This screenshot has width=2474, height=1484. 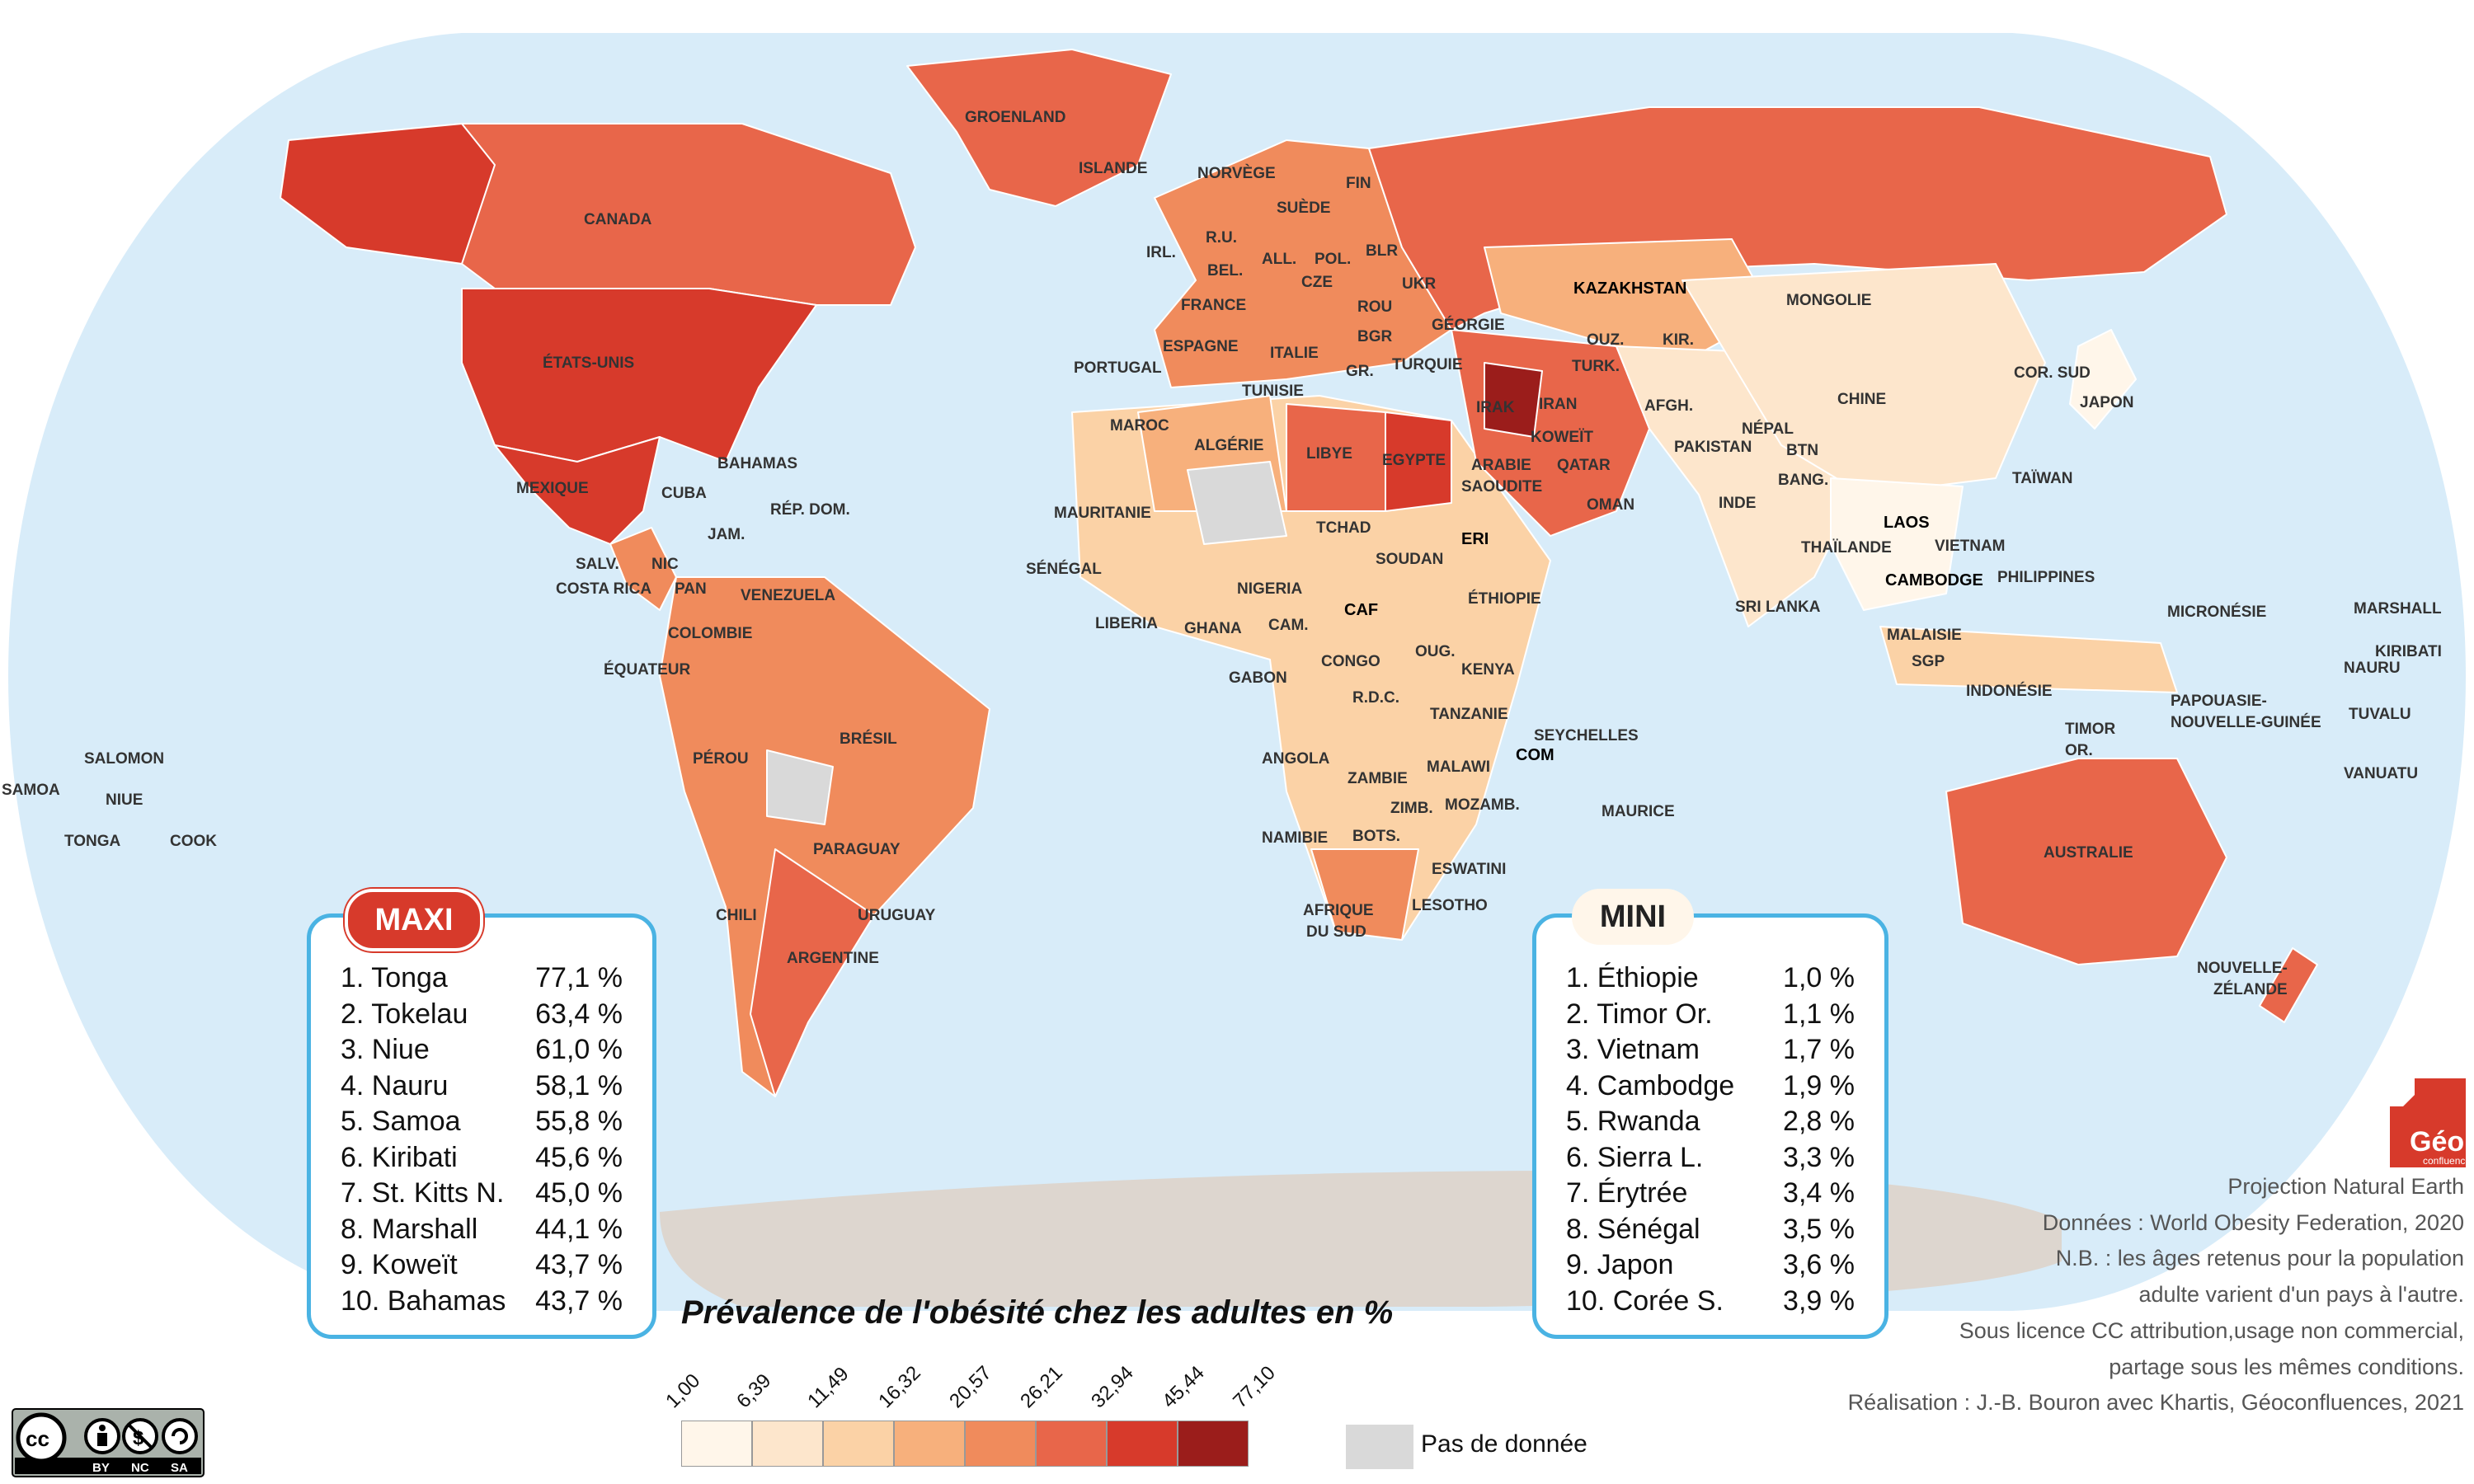 What do you see at coordinates (857, 850) in the screenshot?
I see `label-paraguay: PARAGUAY` at bounding box center [857, 850].